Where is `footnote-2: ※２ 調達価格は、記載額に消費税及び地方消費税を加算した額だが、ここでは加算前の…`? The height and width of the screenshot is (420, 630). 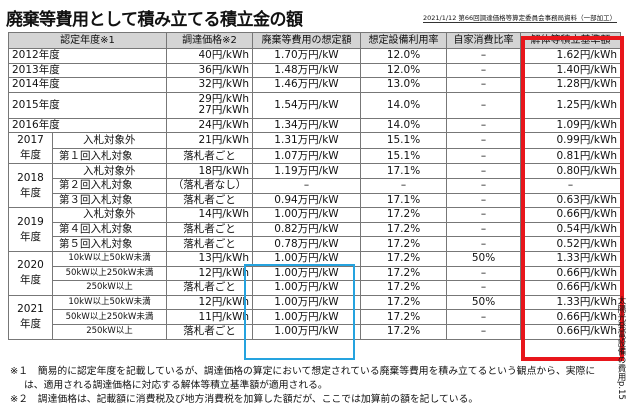
footnote-2: ※２ 調達価格は、記載額に消費税及び地方消費税を加算した額だが、ここでは加算前の… is located at coordinates (244, 399).